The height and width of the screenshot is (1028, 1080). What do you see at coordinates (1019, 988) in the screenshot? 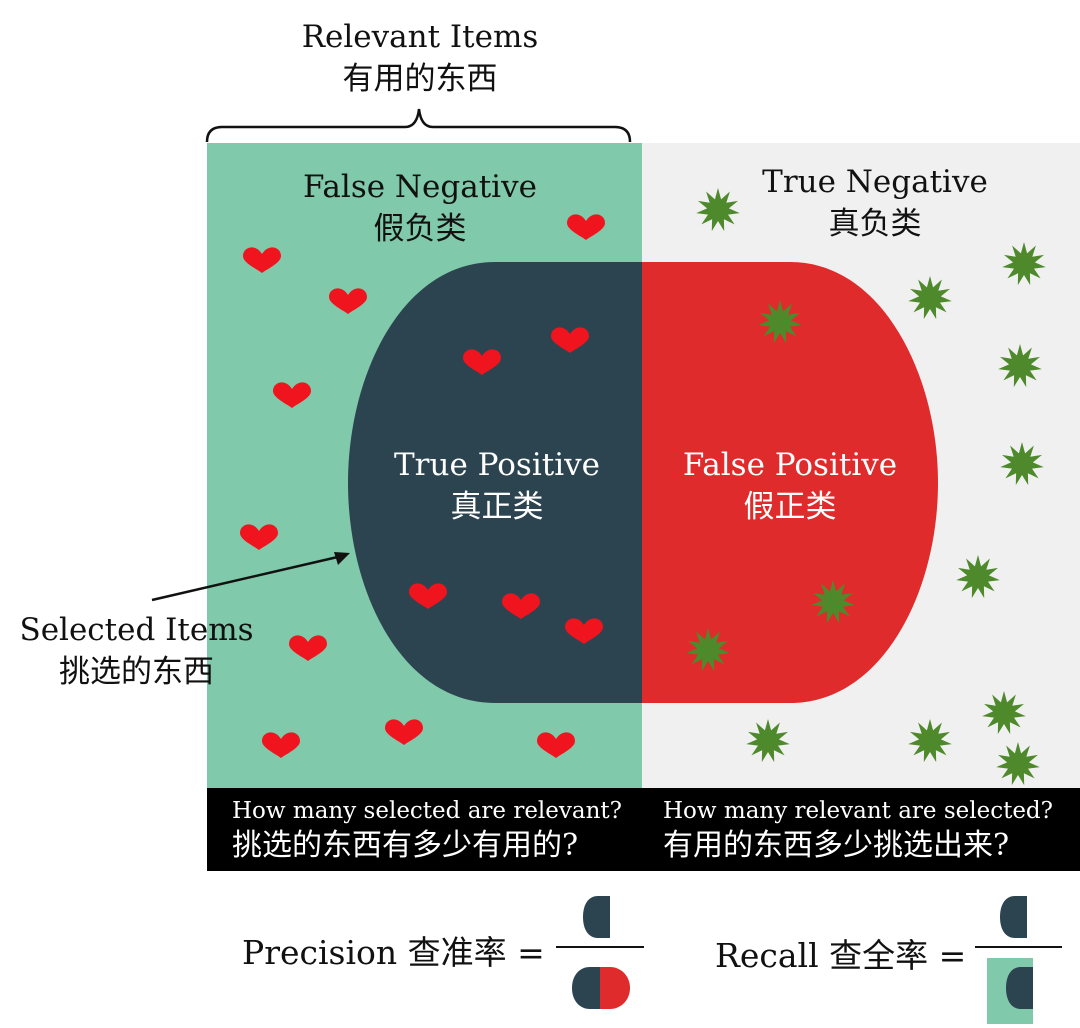
I see `recall-denominator-tp-icon` at bounding box center [1019, 988].